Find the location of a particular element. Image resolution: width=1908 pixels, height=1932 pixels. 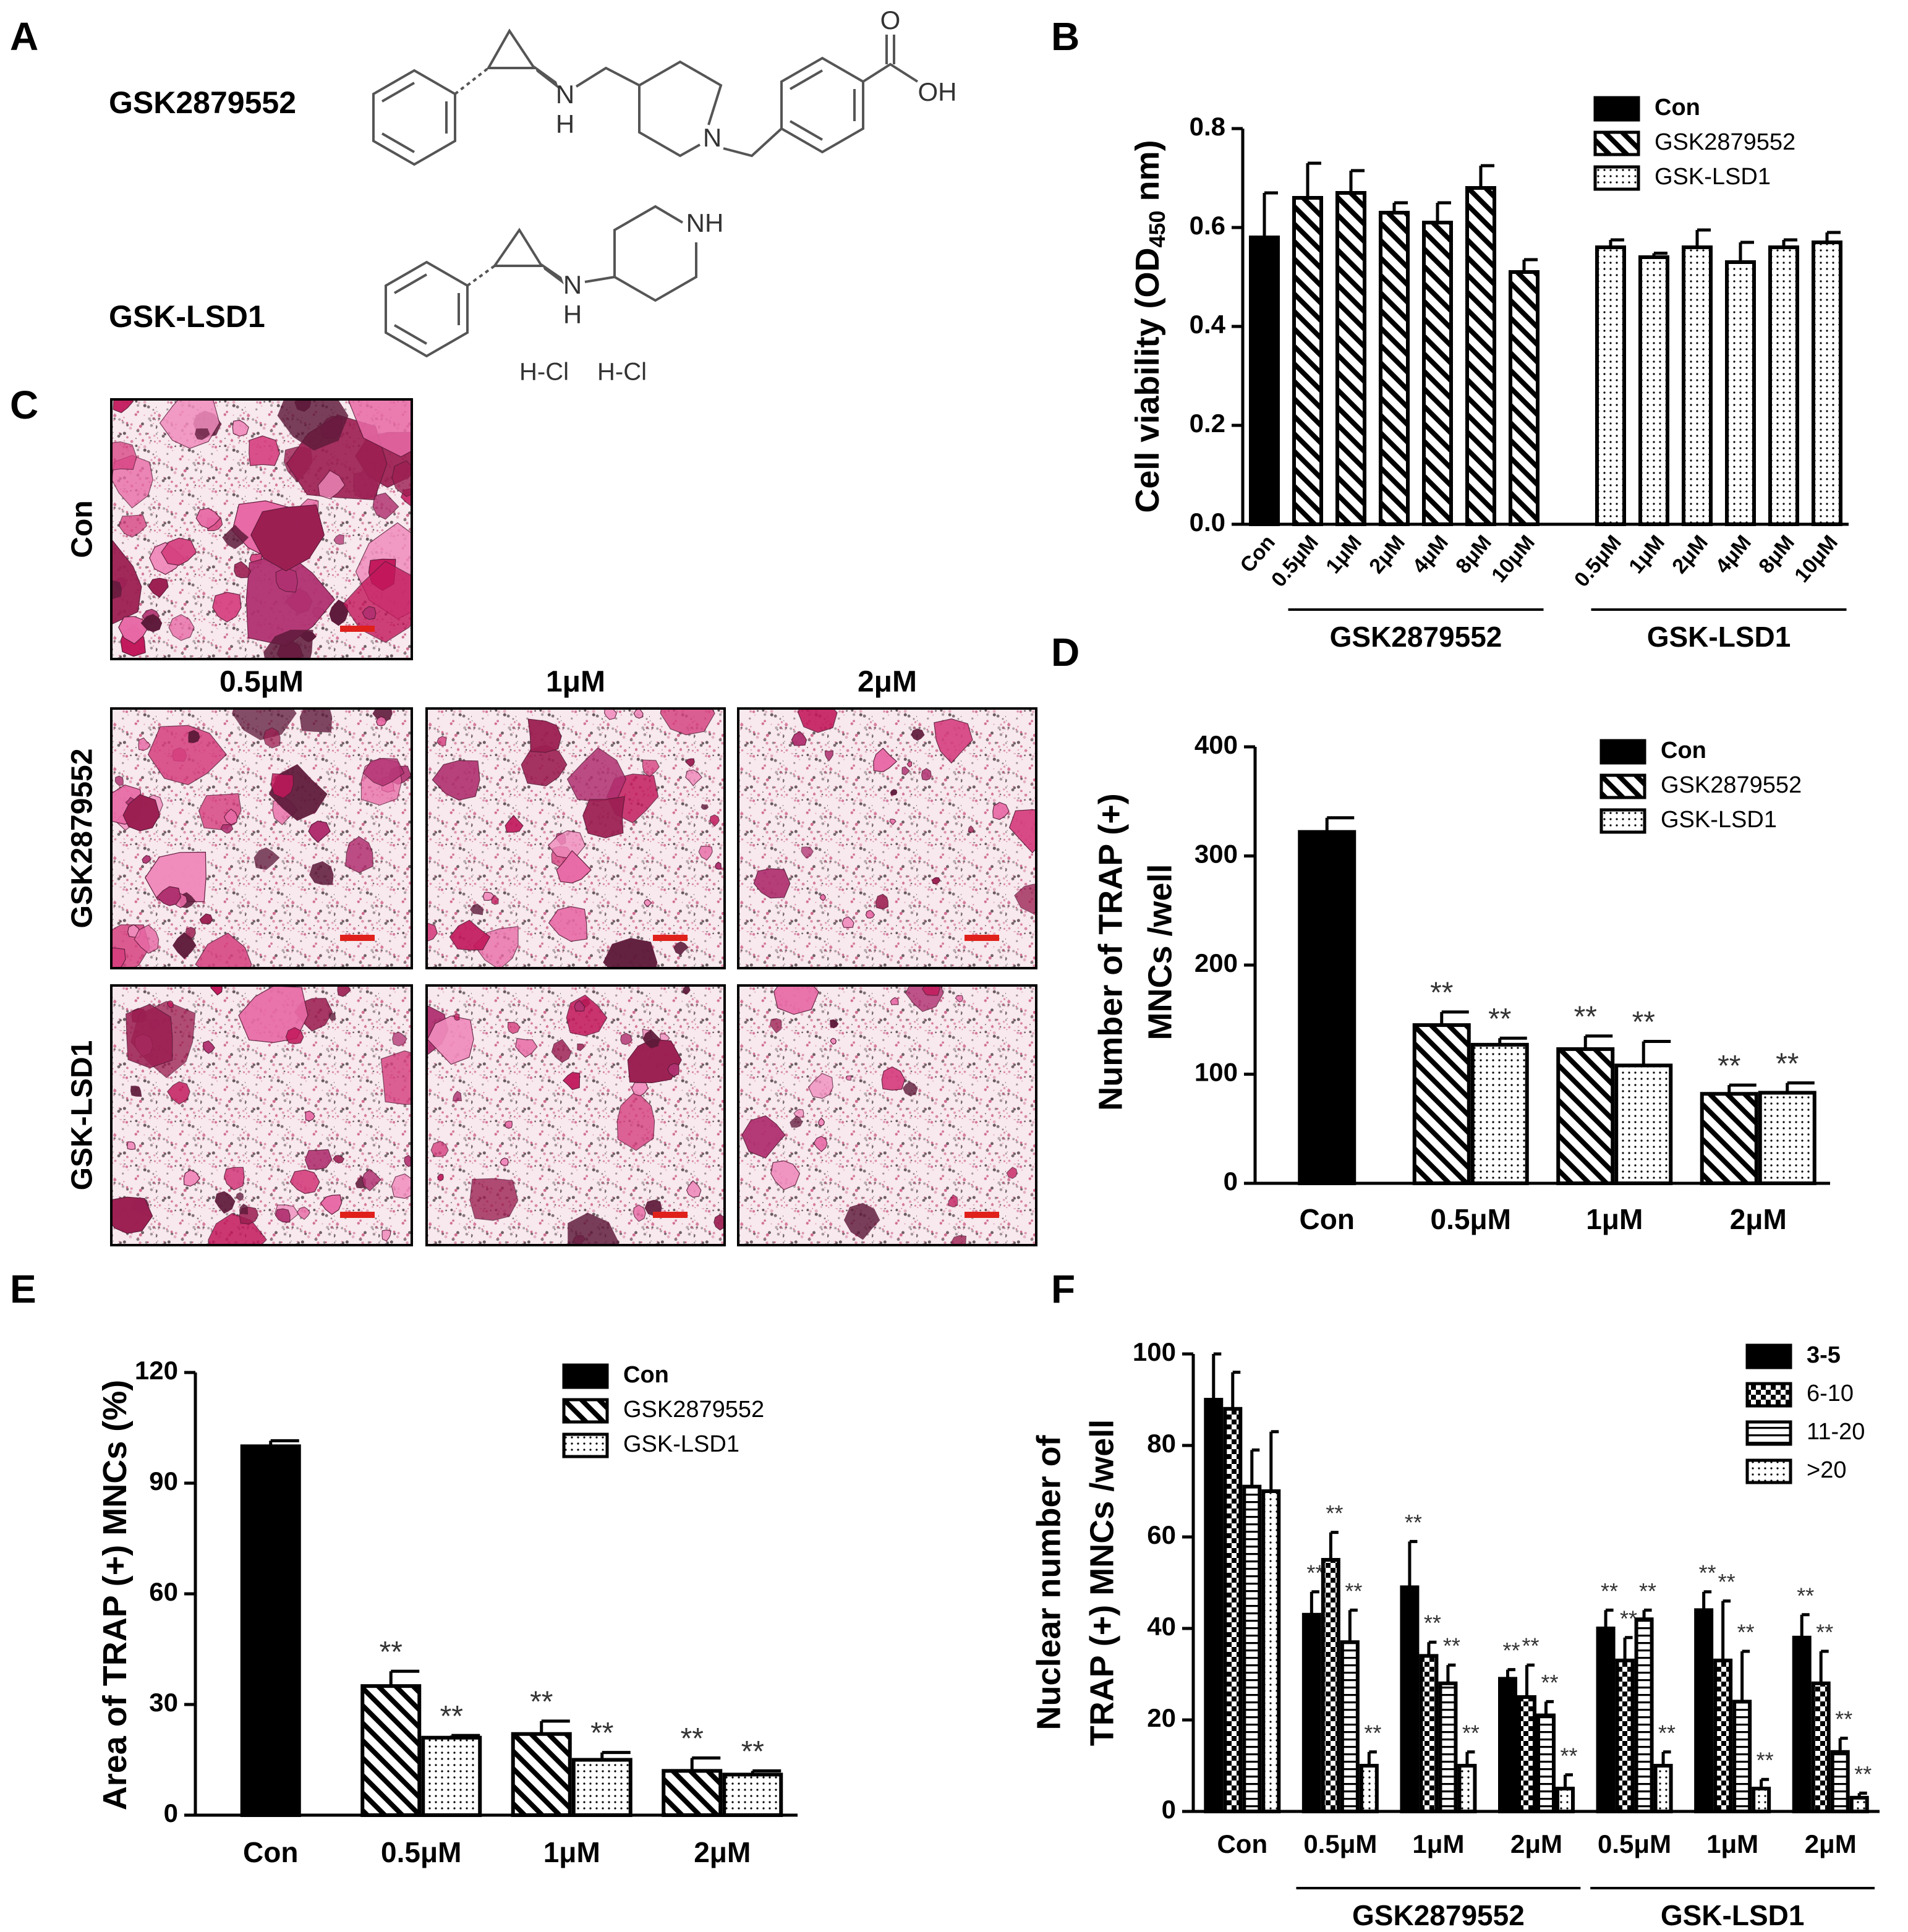

x-tick-label: Con is located at coordinates (1327, 1219).